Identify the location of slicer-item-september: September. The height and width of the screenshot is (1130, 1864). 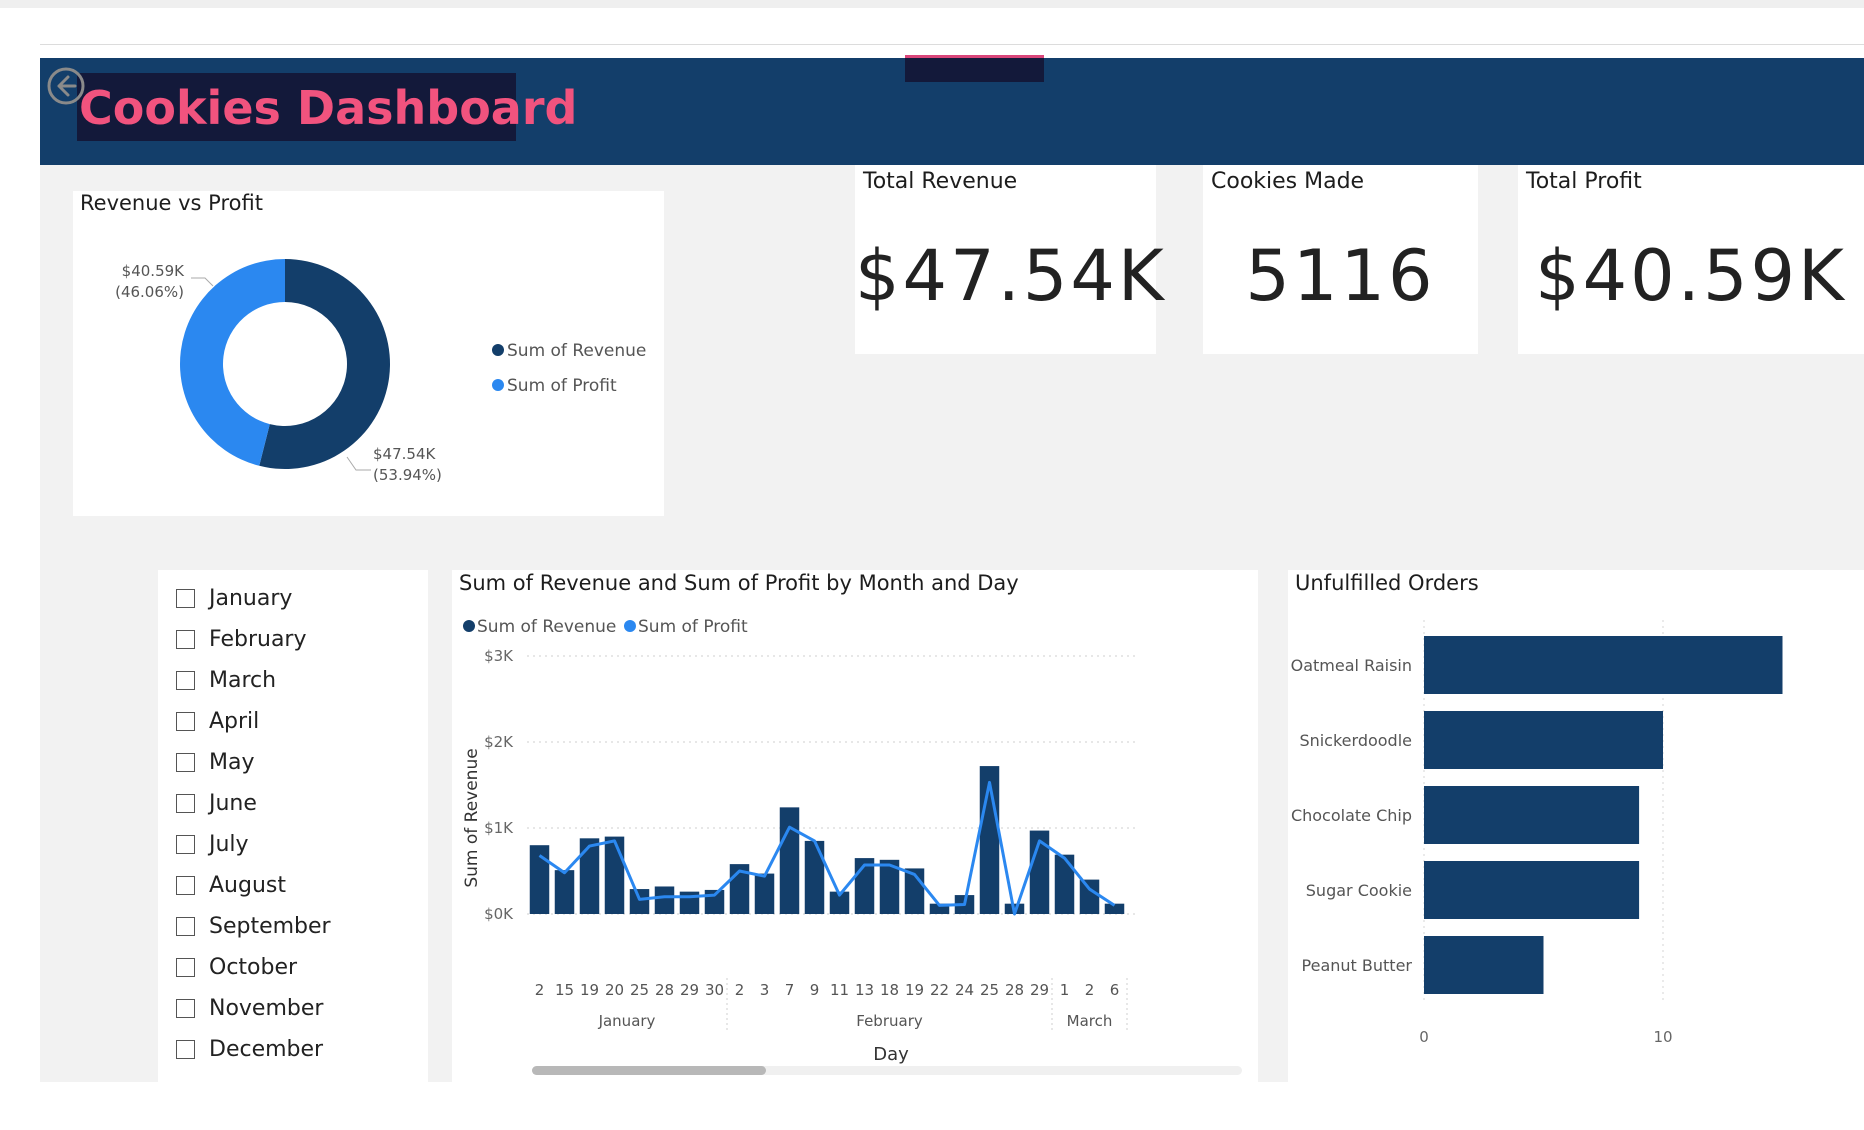
(253, 926).